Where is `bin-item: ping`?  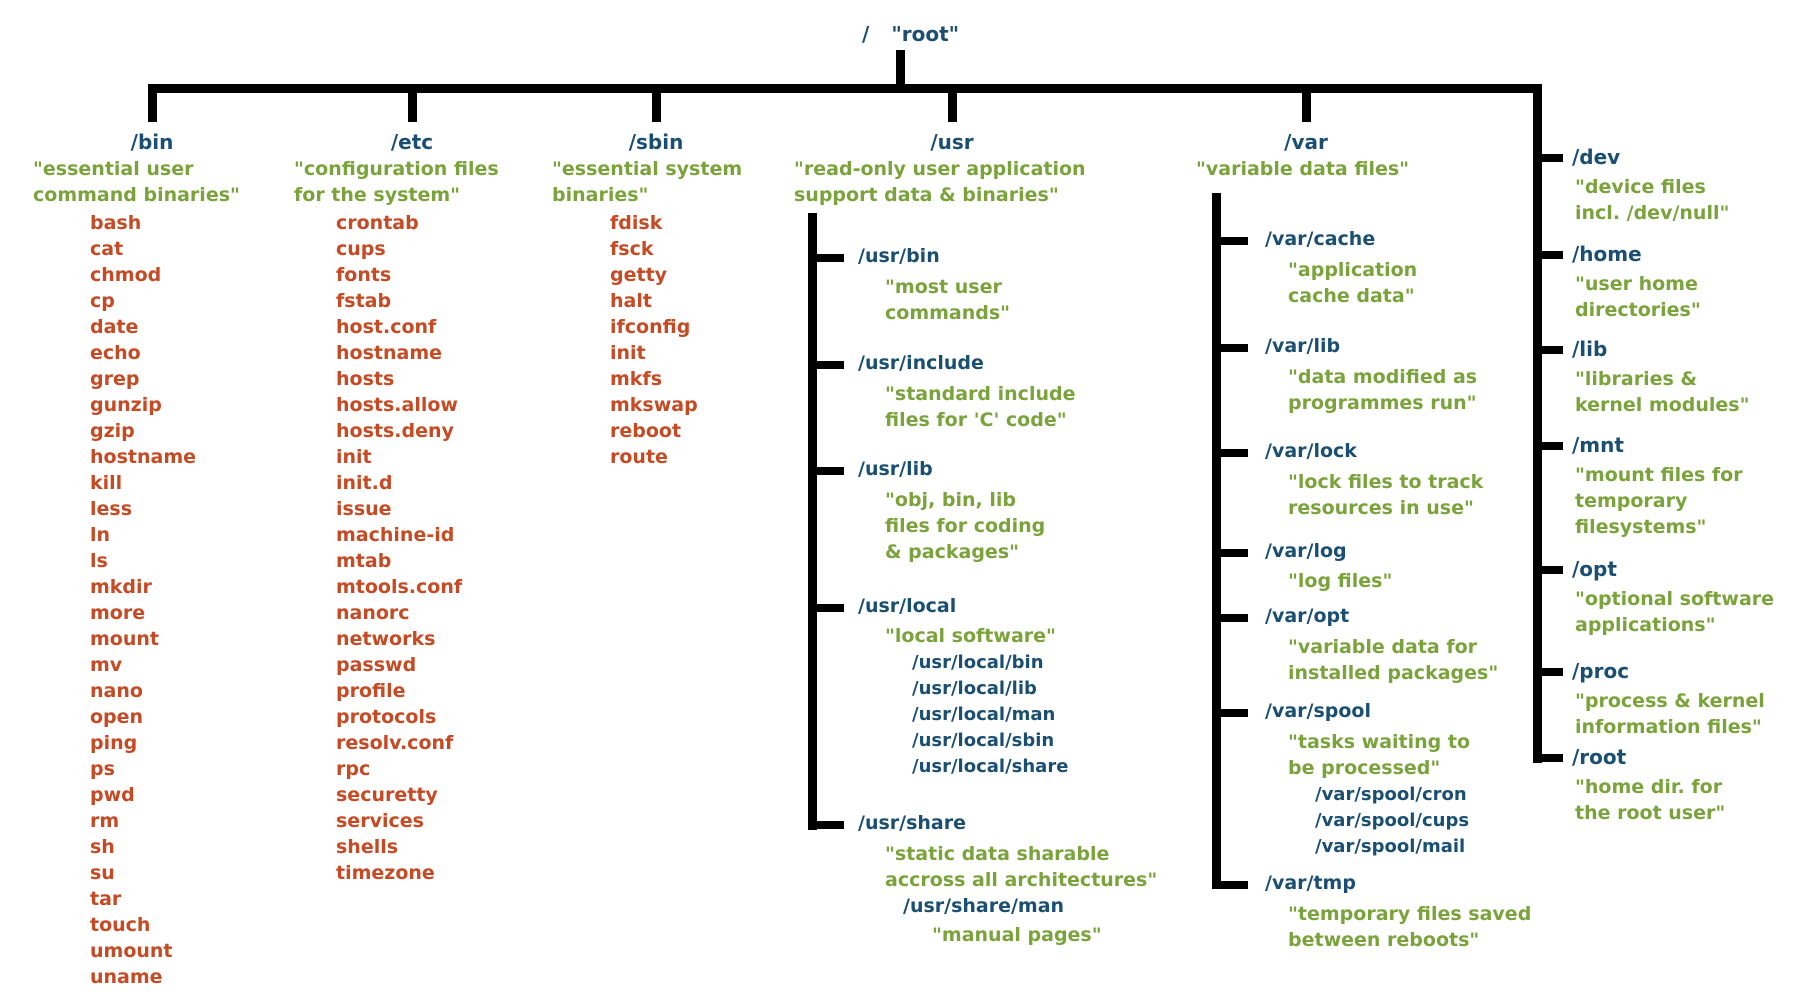
bin-item: ping is located at coordinates (114, 743).